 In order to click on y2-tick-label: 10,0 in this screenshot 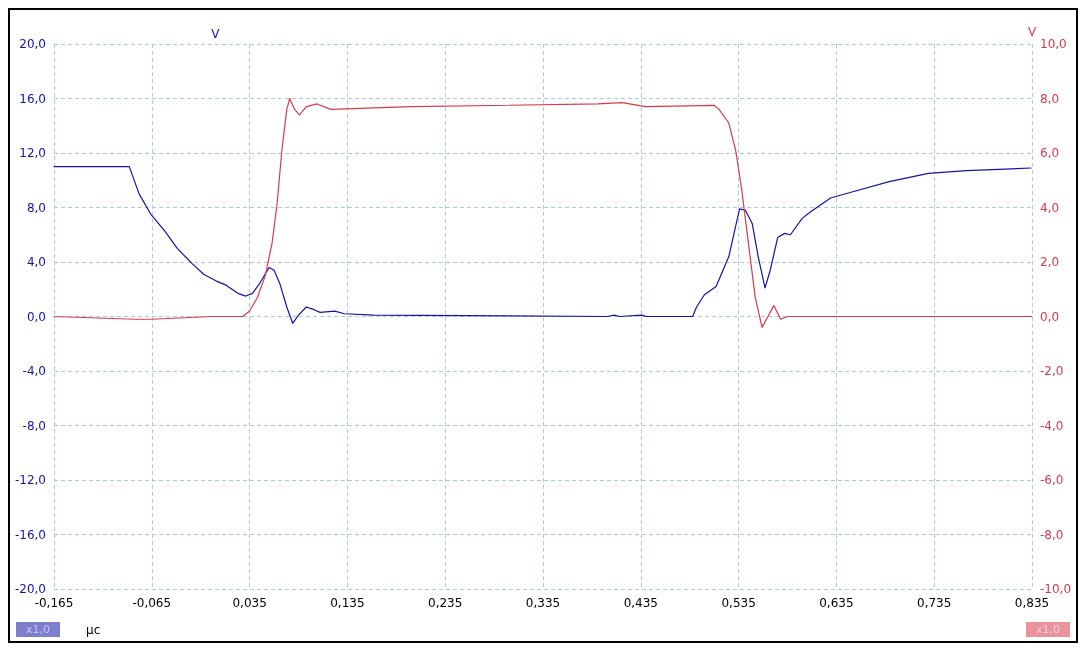, I will do `click(1053, 44)`.